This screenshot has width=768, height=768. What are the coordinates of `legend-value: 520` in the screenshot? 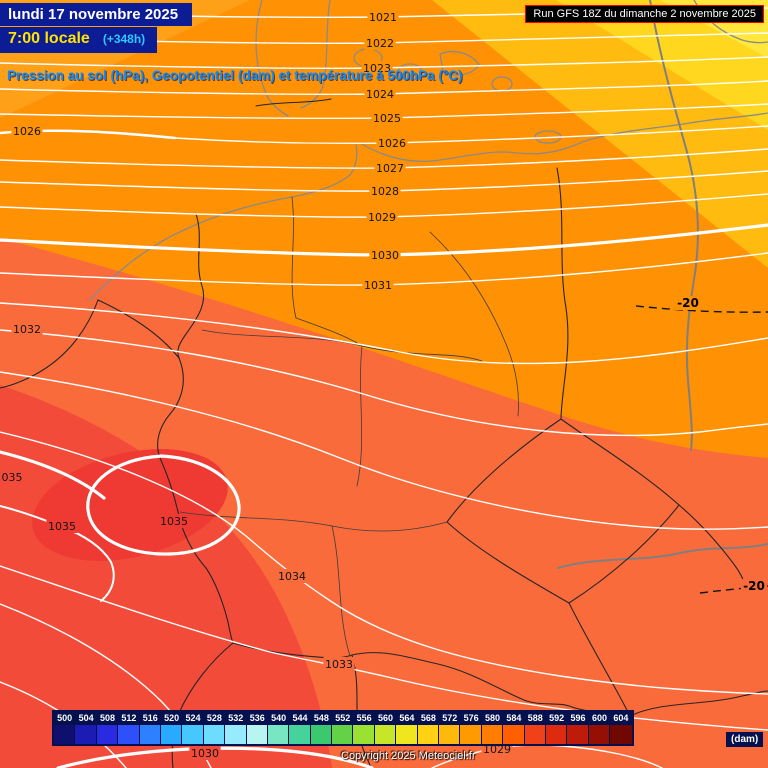 It's located at (172, 718).